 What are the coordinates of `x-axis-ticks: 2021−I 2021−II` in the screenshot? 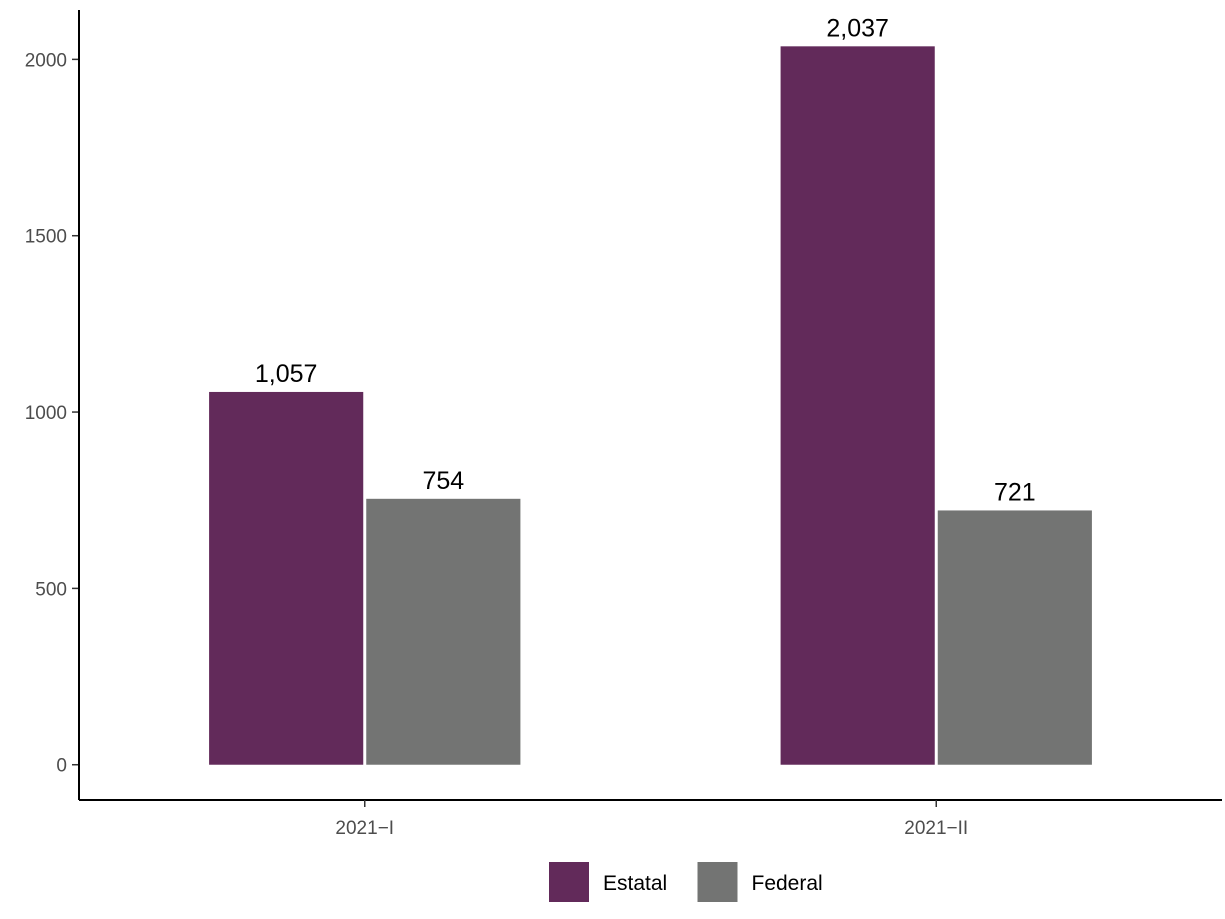 It's located at (651, 819).